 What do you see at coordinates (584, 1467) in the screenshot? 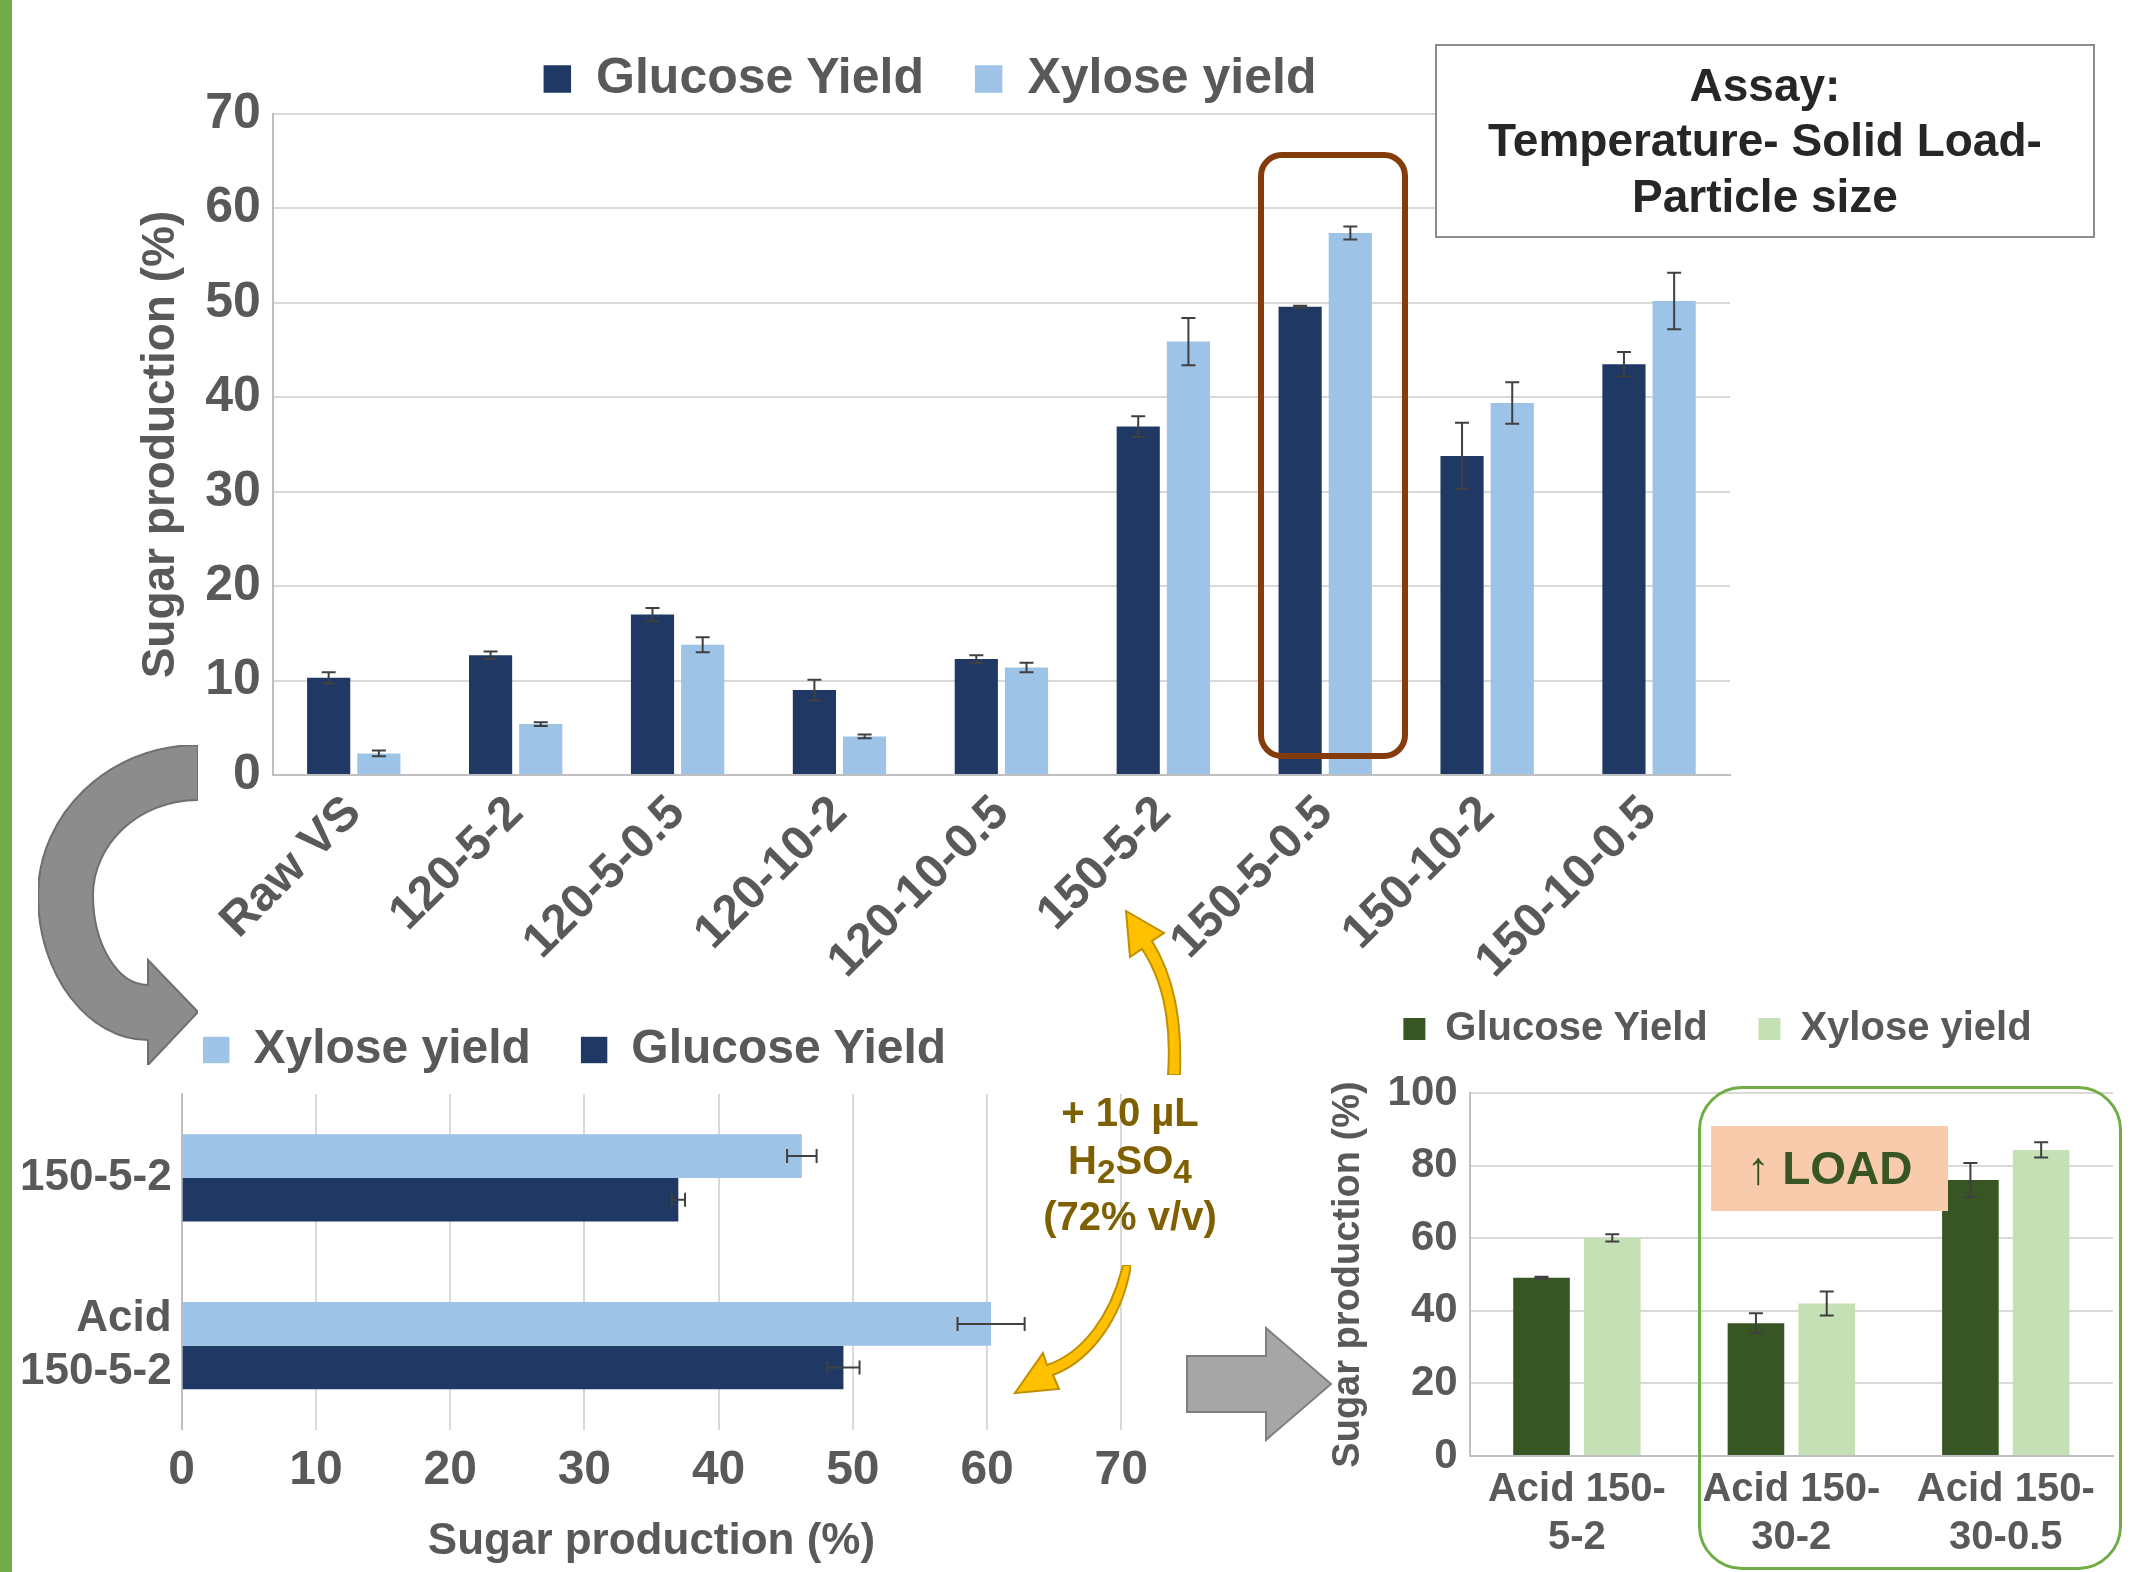
I see `x-tick-label: 30` at bounding box center [584, 1467].